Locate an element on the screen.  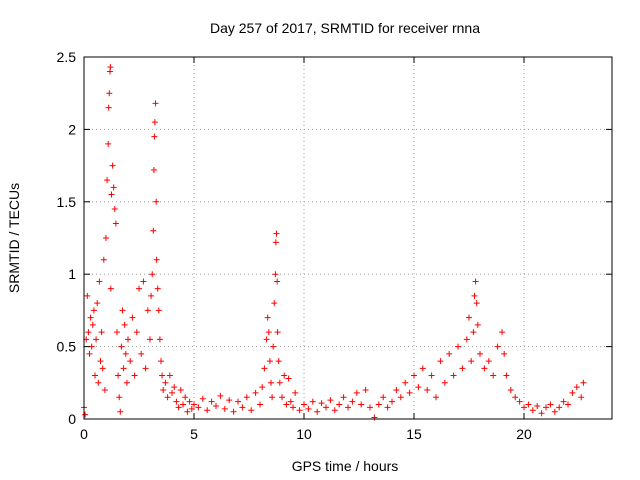
y-axis-label: SRMTID / TECUs is located at coordinates (14, 238).